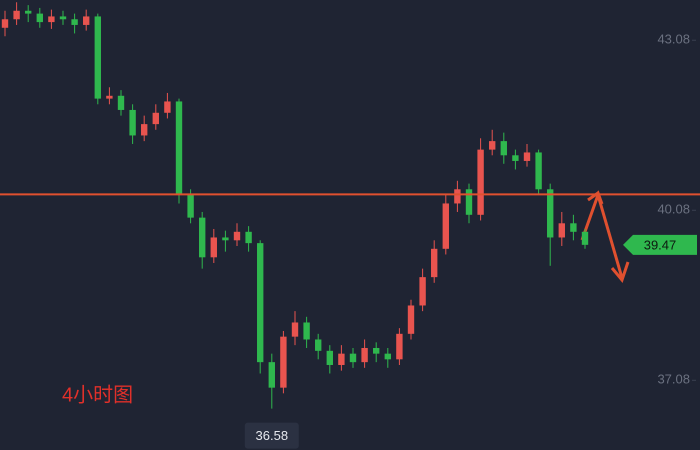 This screenshot has height=450, width=700. What do you see at coordinates (673, 209) in the screenshot?
I see `y-tick-label: 40.08` at bounding box center [673, 209].